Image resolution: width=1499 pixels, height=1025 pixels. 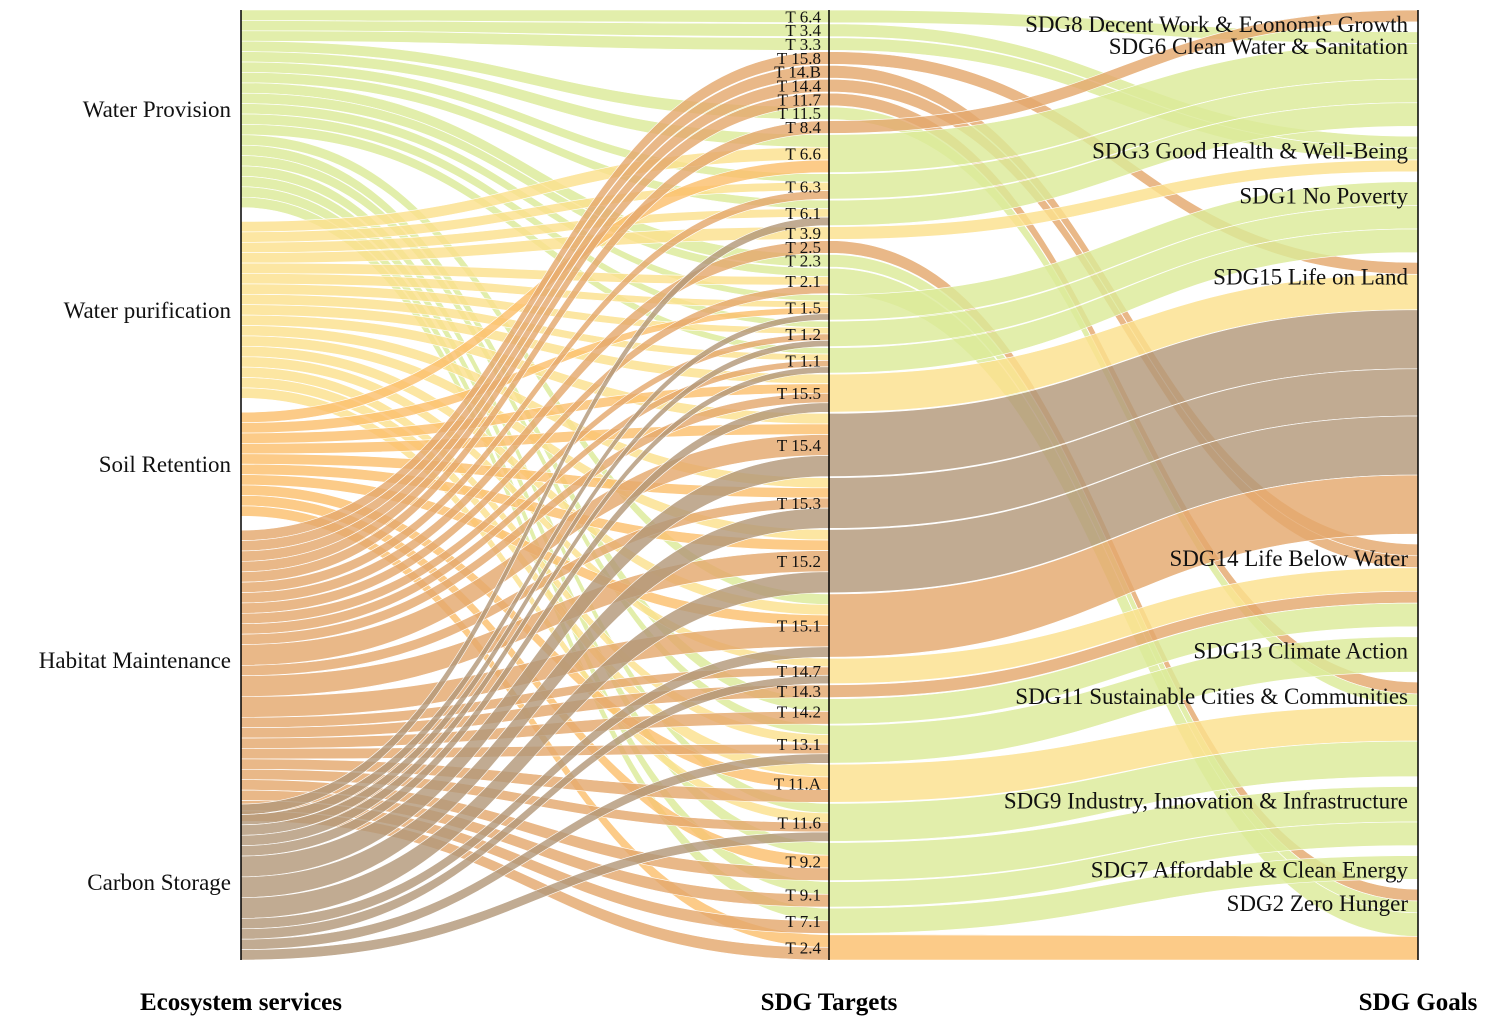 What do you see at coordinates (799, 113) in the screenshot?
I see `target-label-t-11-5: T 11.5` at bounding box center [799, 113].